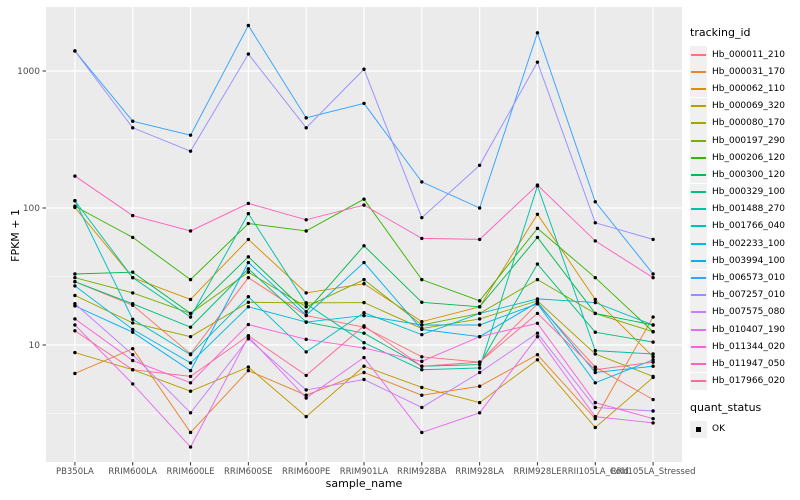  I want to click on x-tick-label: RRIM928LE, so click(537, 472).